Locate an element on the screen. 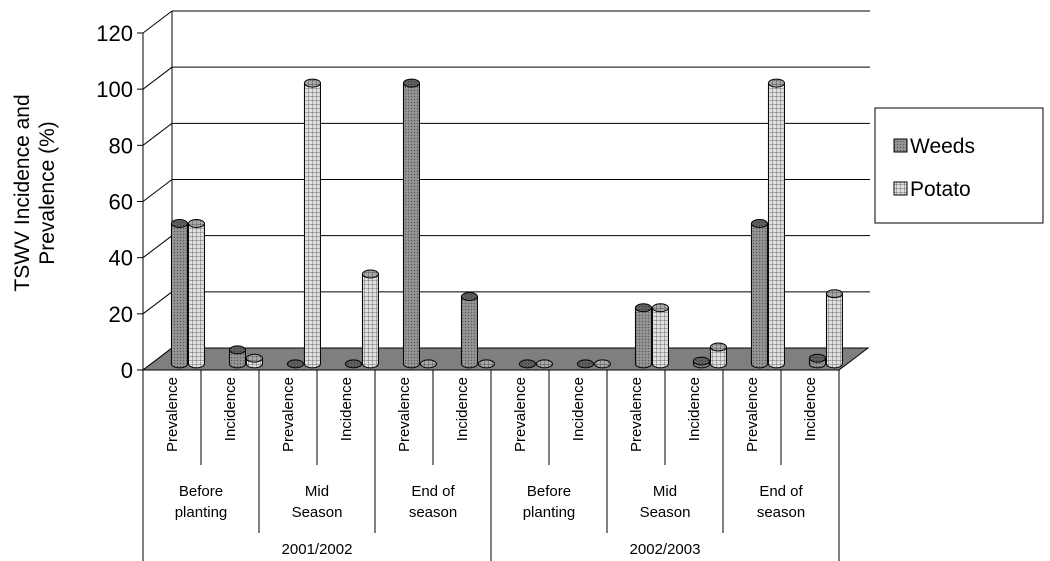 This screenshot has width=1050, height=561. year-label: 2002/2003 is located at coordinates (665, 549).